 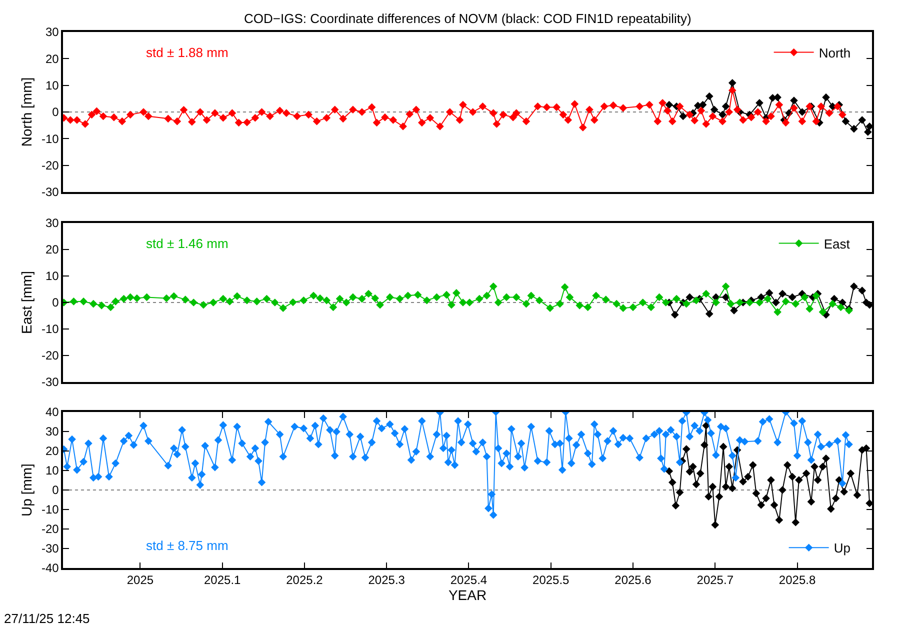 What do you see at coordinates (715, 580) in the screenshot?
I see `x-tick-label: 2025.7` at bounding box center [715, 580].